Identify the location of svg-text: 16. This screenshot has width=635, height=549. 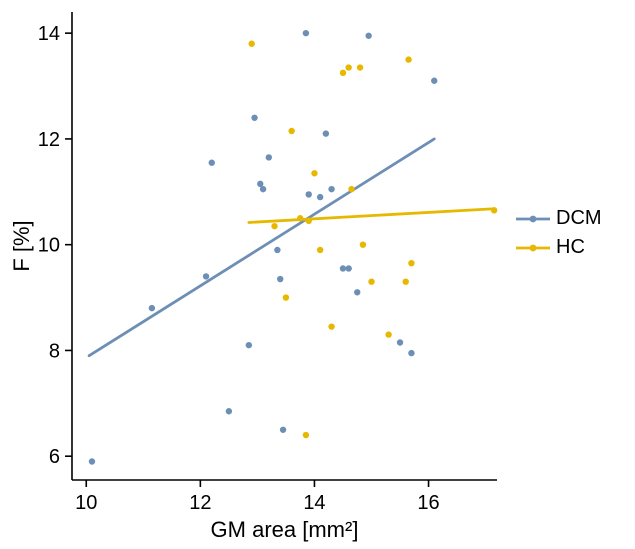
(428, 503).